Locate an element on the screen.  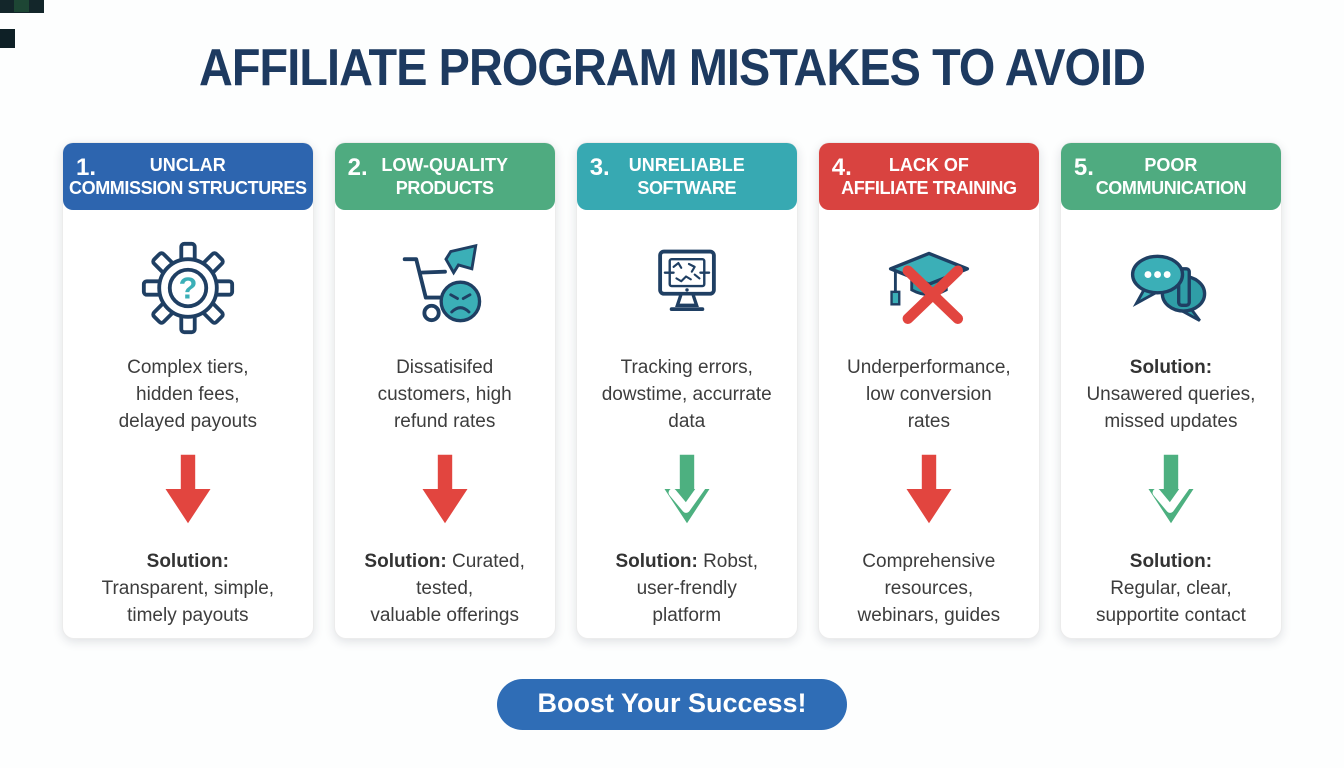
card-title: UNCLAR COMMISSION STRUCTURES is located at coordinates (188, 177).